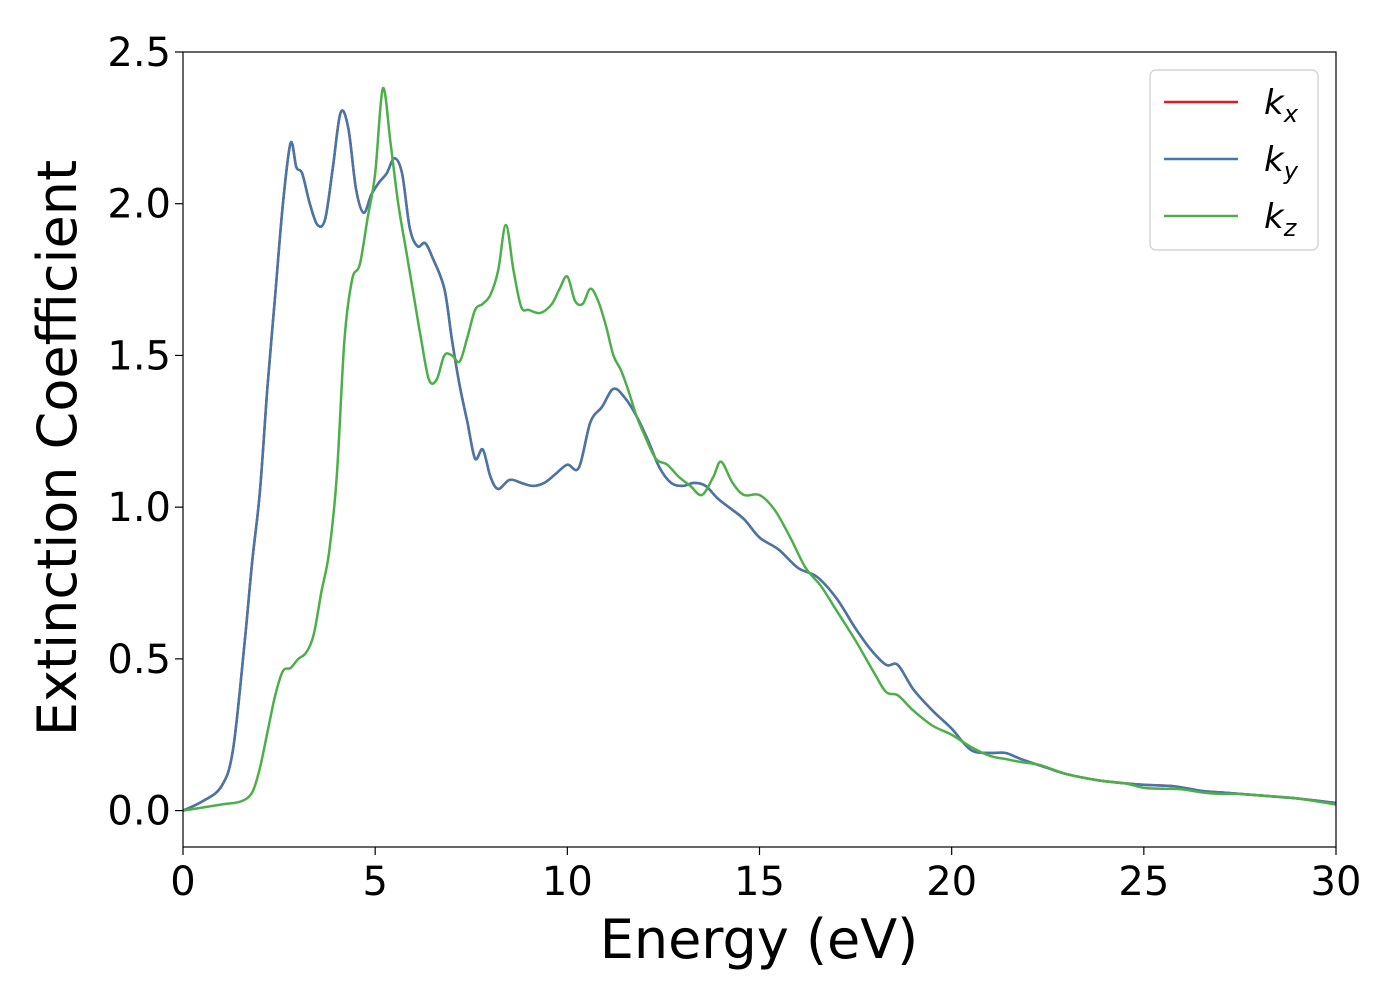  What do you see at coordinates (1281, 162) in the screenshot?
I see `legend-label-y: ky` at bounding box center [1281, 162].